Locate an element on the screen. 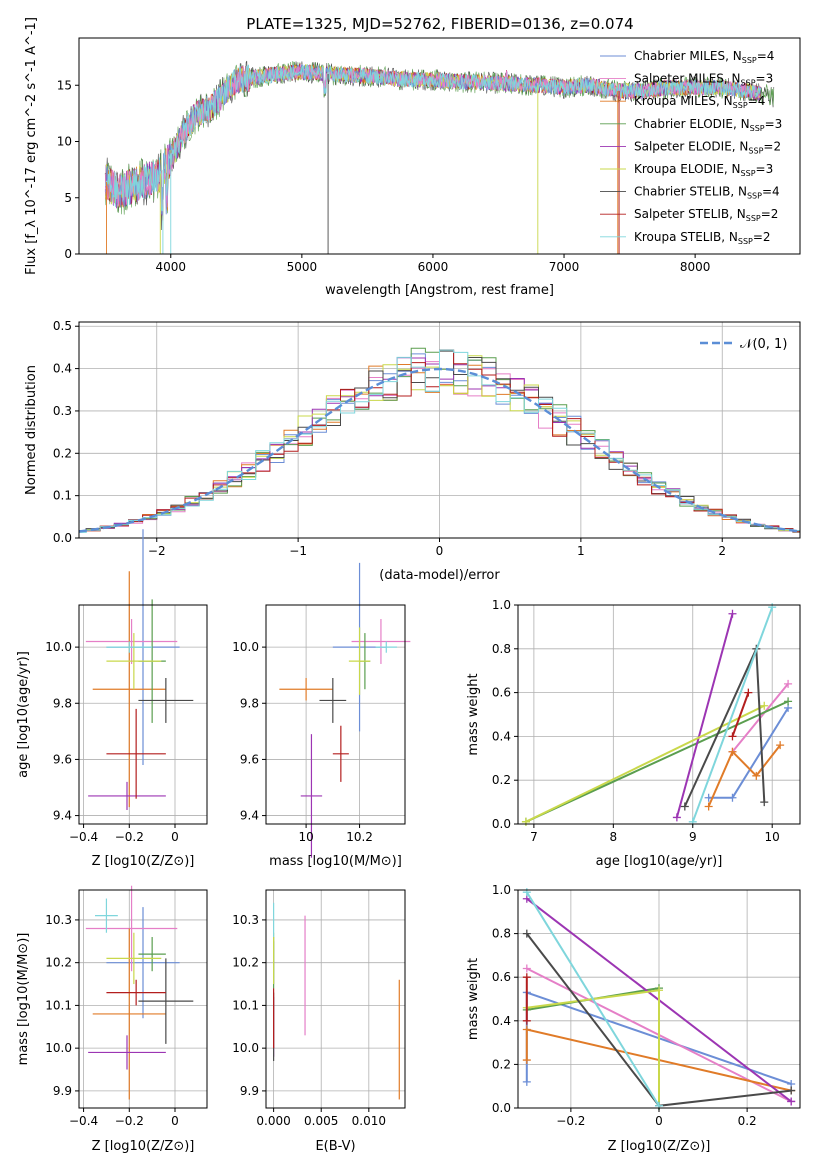 This screenshot has height=1170, width=819. y-axis-label: mass [log10(M/M⊙)] is located at coordinates (23, 999).